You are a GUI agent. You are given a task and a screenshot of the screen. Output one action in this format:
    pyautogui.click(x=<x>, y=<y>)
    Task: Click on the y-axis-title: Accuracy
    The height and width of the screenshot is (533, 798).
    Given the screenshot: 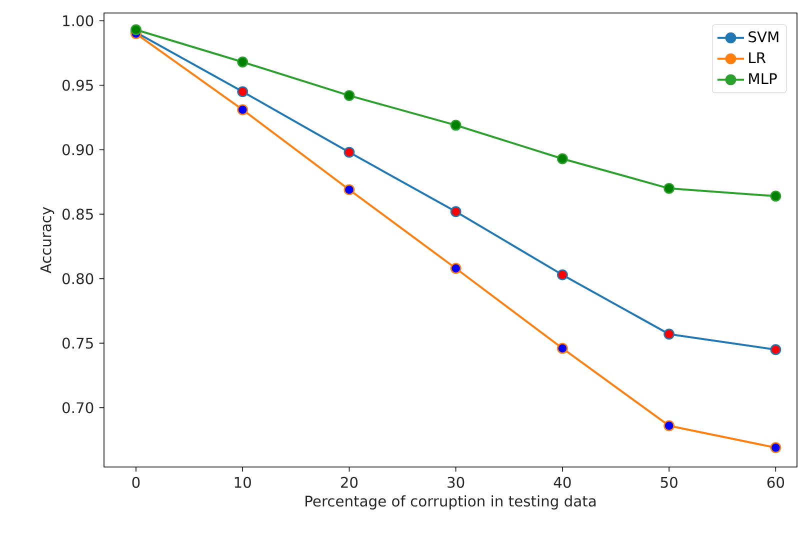 What is the action you would take?
    pyautogui.click(x=47, y=240)
    